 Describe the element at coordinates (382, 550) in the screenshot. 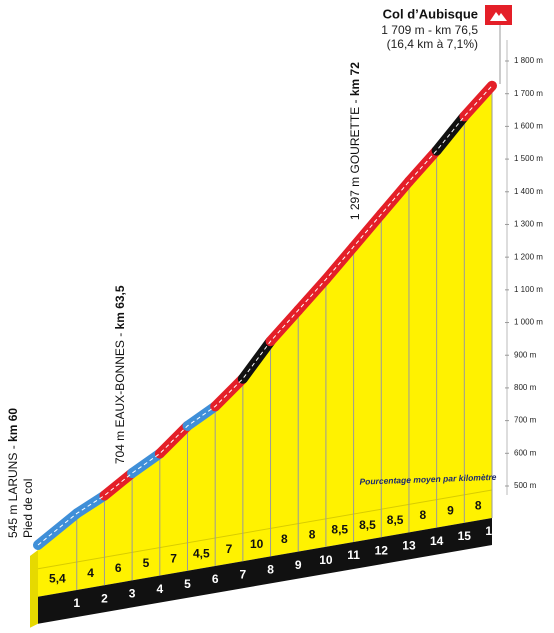

I see `km-label: 12` at that location.